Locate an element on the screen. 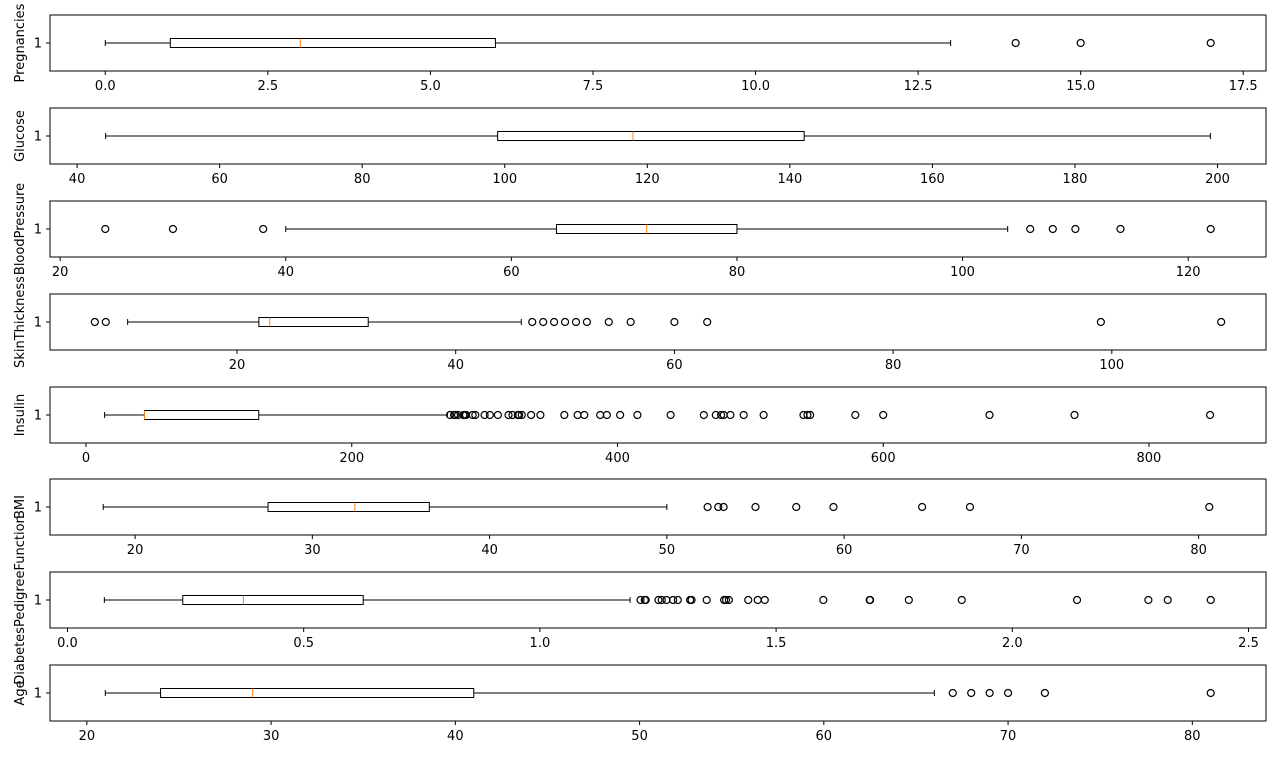  y-axis-label: Age is located at coordinates (20, 692).